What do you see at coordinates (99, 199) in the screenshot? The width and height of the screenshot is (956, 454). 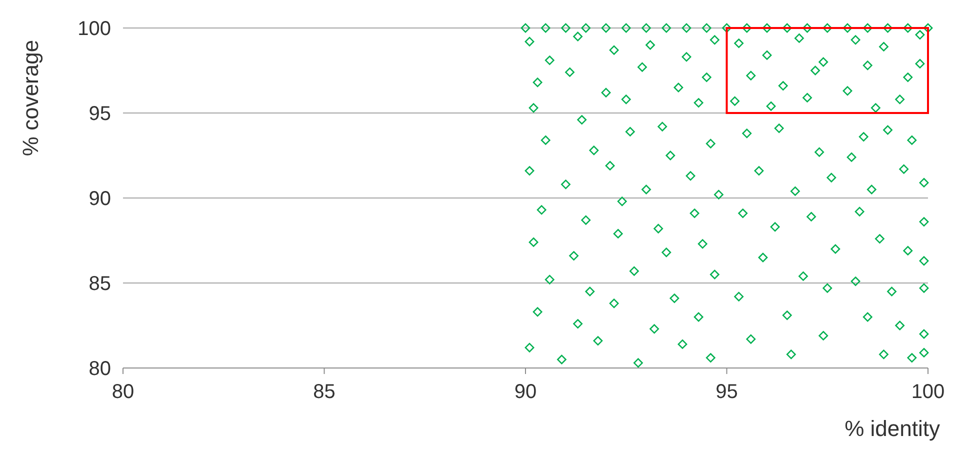 I see `y-tick-label: 90` at bounding box center [99, 199].